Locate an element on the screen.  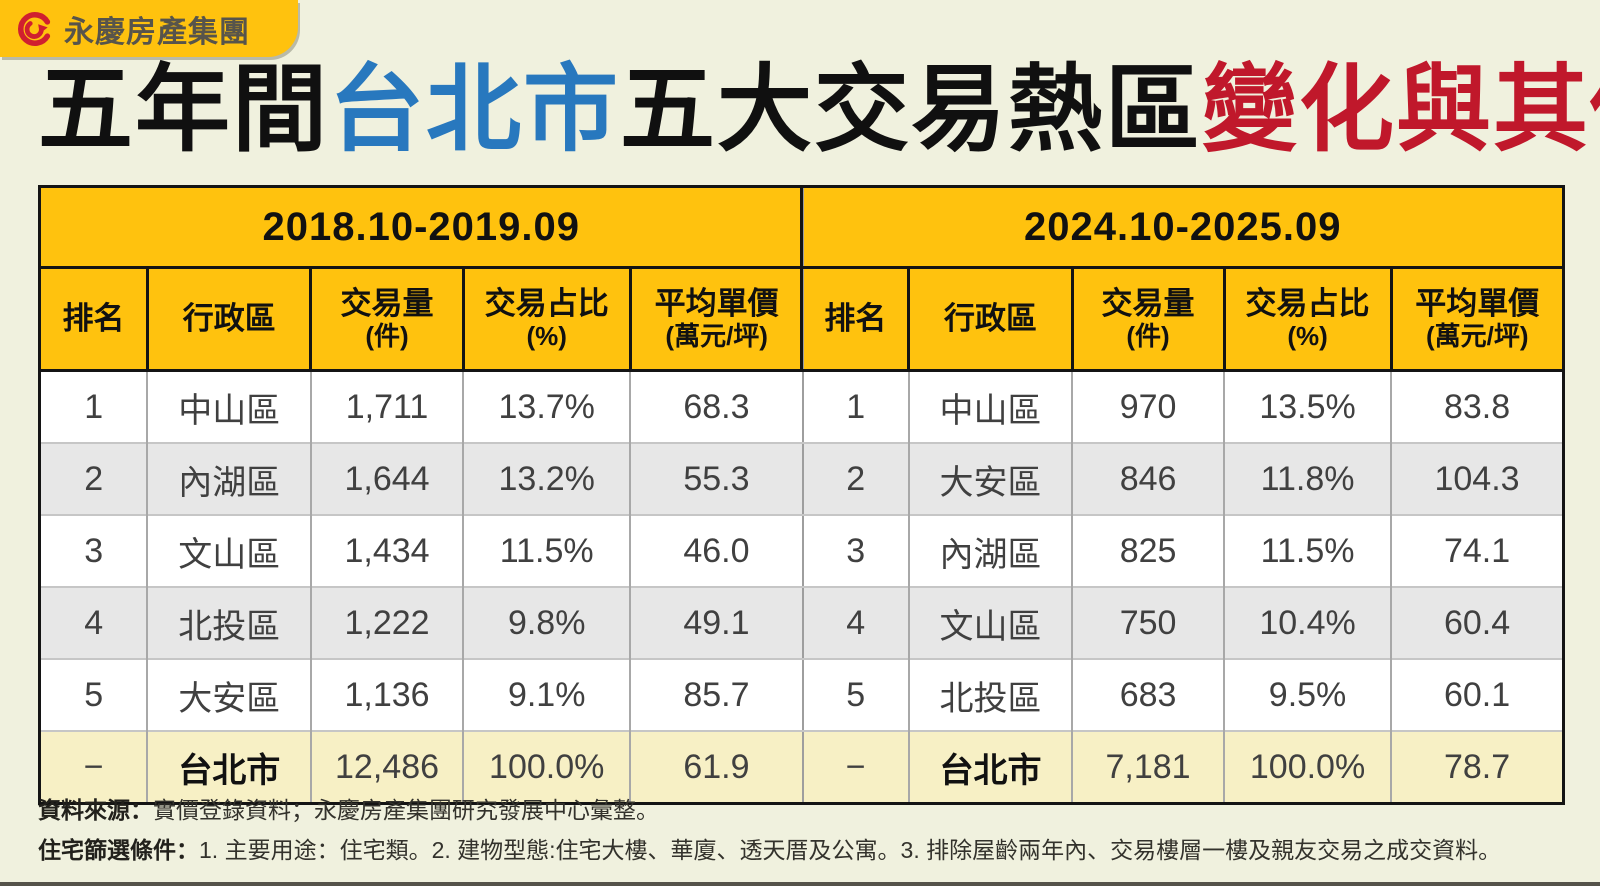
cell-volume: 1,222 is located at coordinates (386, 622).